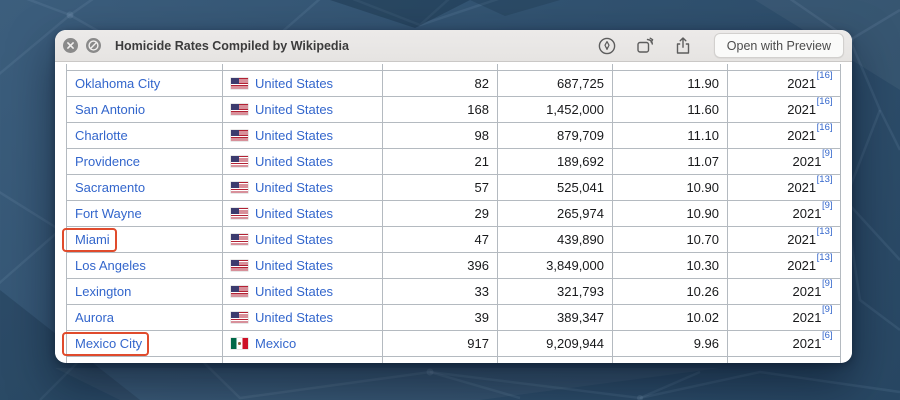  I want to click on city-cell: Lexington, so click(144, 291).